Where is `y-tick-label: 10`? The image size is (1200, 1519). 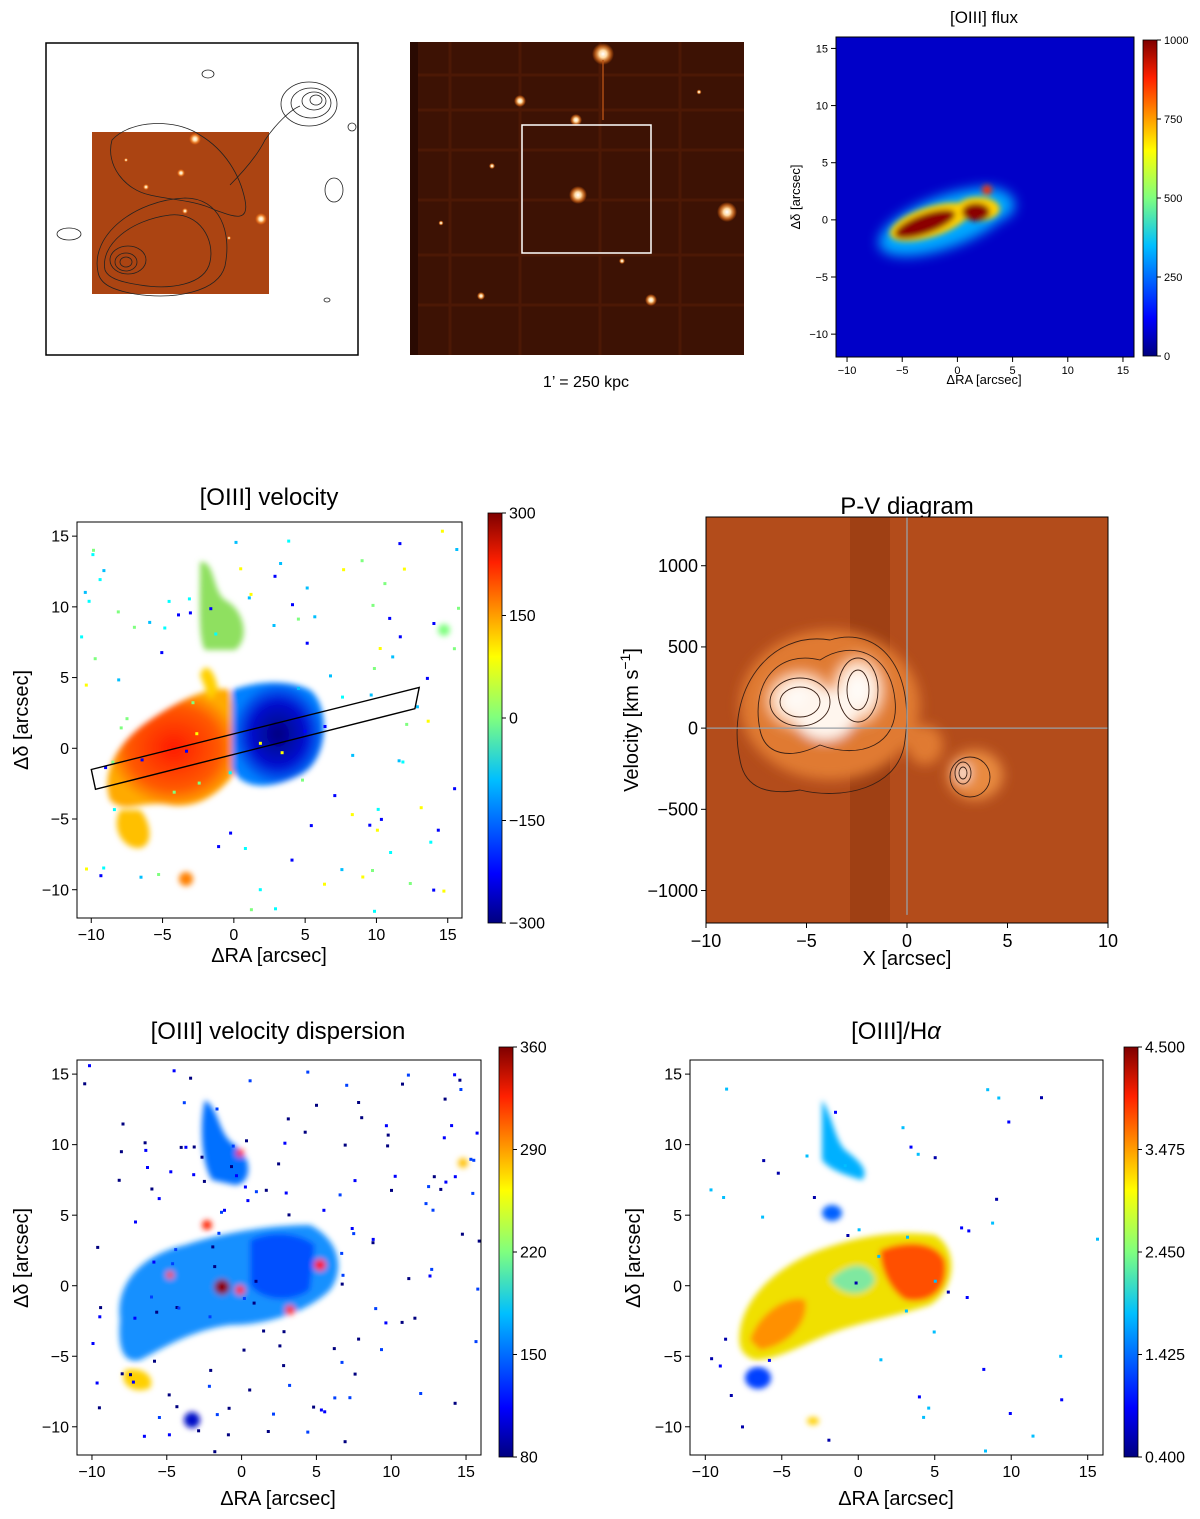
y-tick-label: 10 is located at coordinates (822, 106).